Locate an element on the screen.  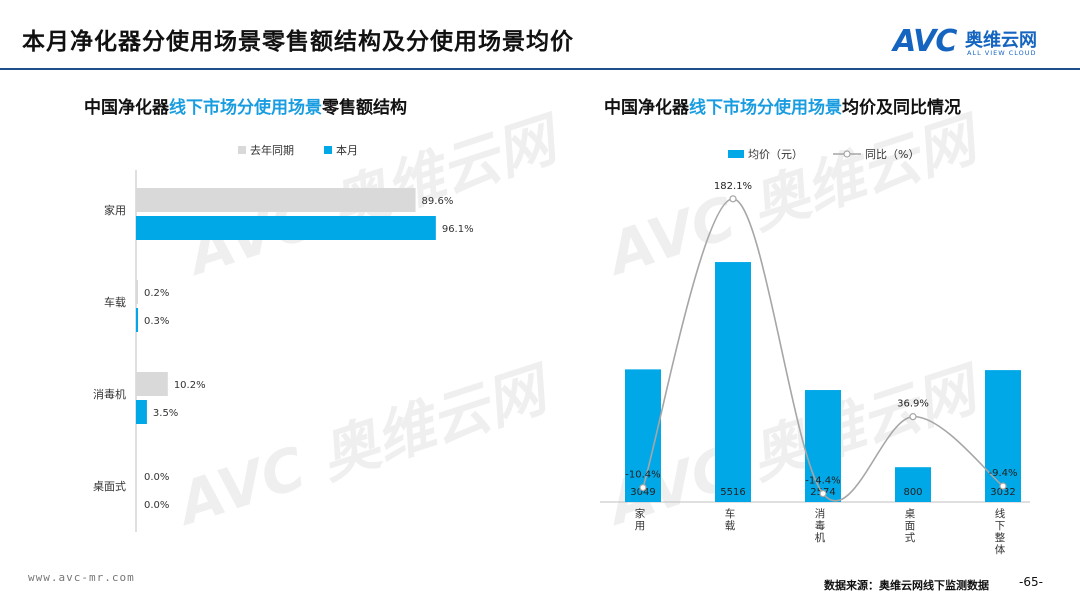
yoy-label: -10.4% is located at coordinates (642, 475).